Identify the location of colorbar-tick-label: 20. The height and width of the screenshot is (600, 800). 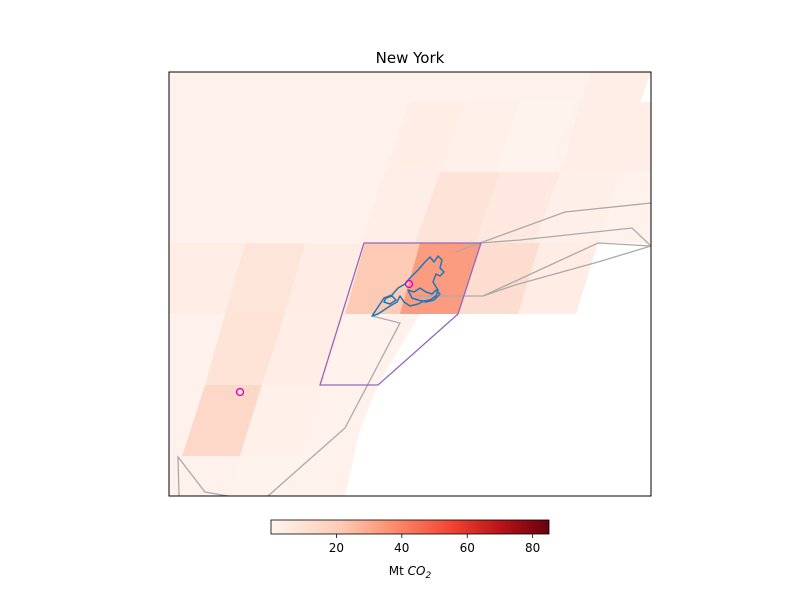
(336, 548).